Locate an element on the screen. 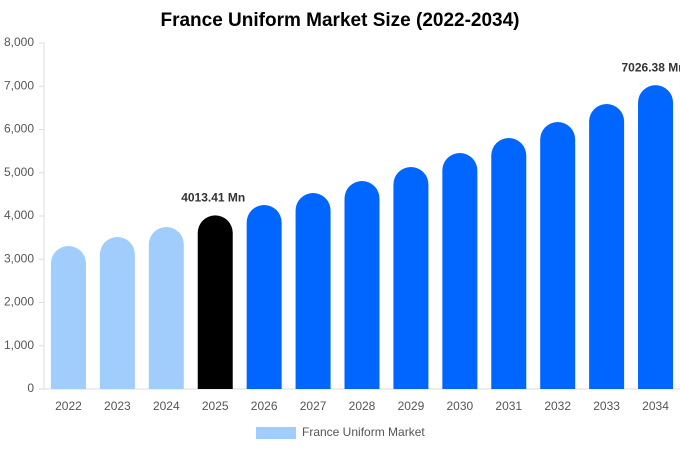 Image resolution: width=680 pixels, height=450 pixels. x-tick-label: 2031 is located at coordinates (508, 406).